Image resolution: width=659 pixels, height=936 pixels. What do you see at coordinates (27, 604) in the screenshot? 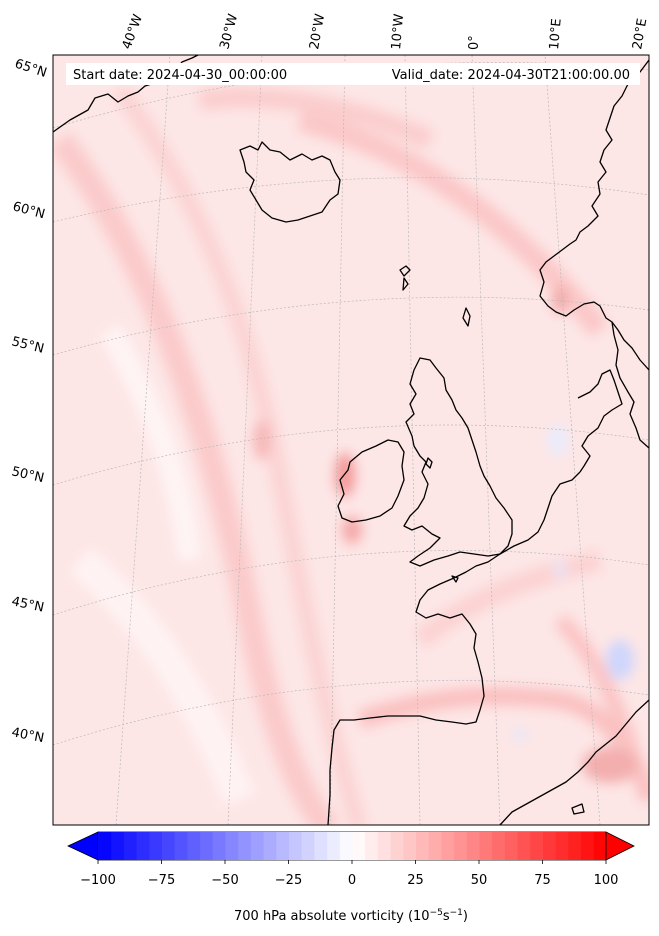
I see `lat-label-45n: 45°N` at bounding box center [27, 604].